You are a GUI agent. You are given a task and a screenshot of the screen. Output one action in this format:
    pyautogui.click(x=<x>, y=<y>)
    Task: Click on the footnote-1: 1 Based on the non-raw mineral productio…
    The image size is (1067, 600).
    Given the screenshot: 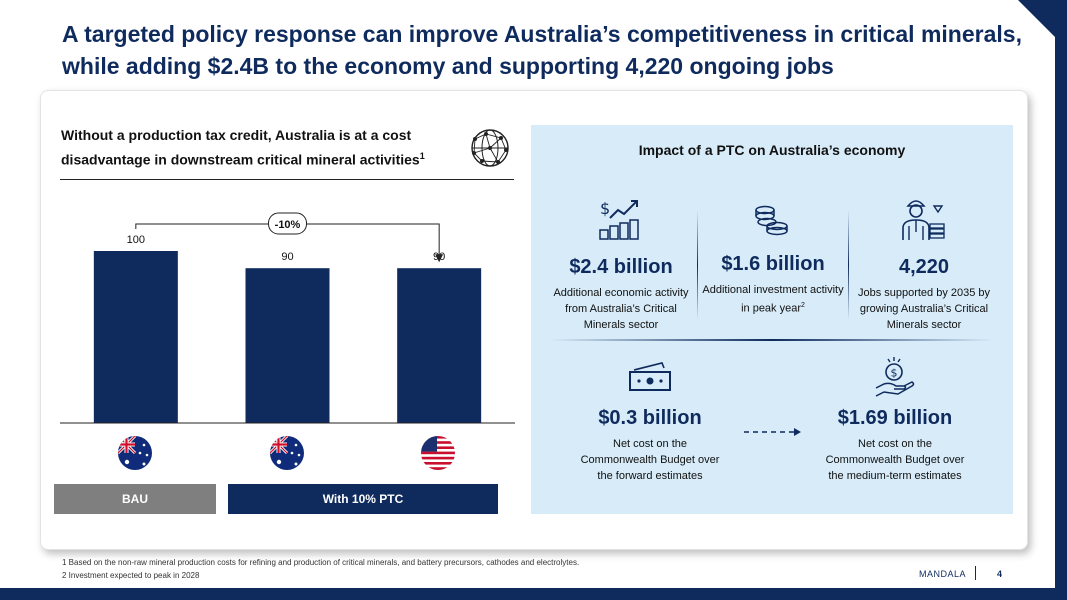 What is the action you would take?
    pyautogui.click(x=321, y=562)
    